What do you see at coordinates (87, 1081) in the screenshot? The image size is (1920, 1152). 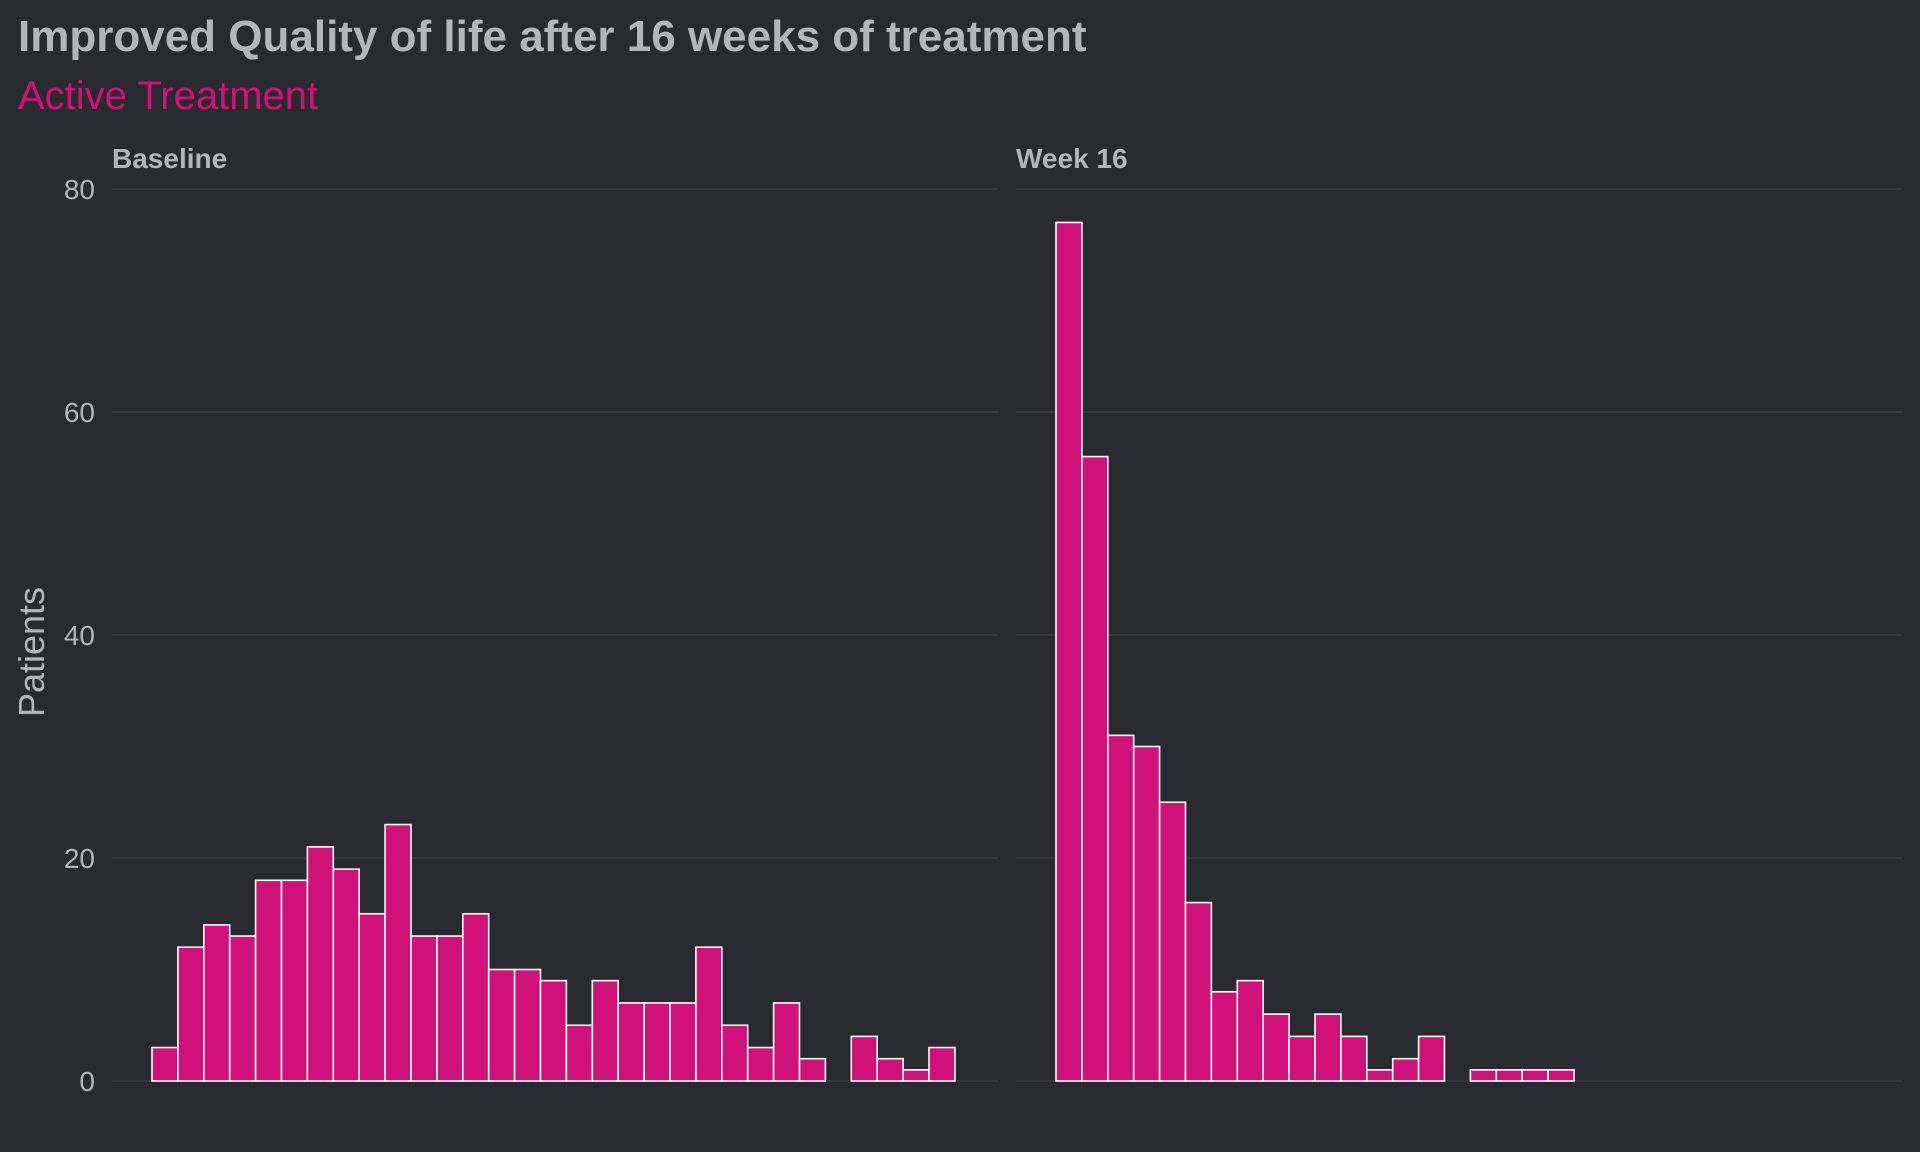 I see `y-tick-label: 0` at bounding box center [87, 1081].